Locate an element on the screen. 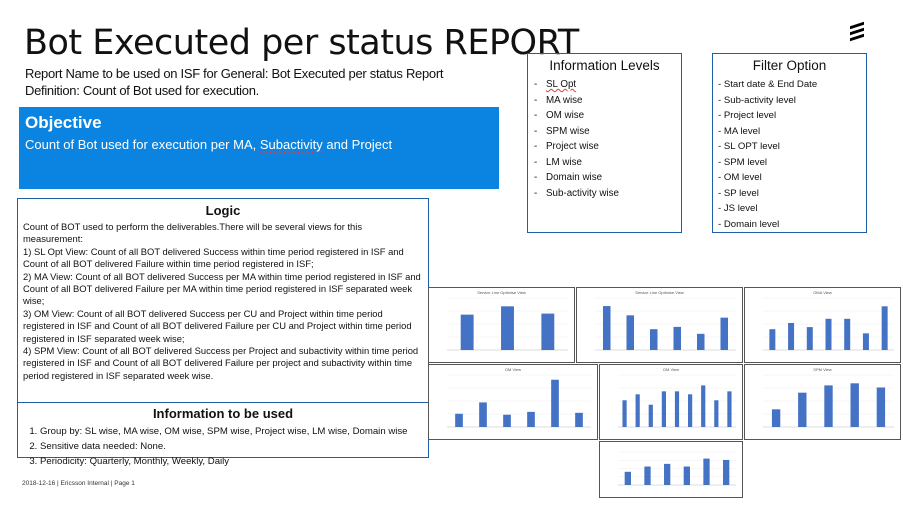 The image size is (903, 509). chart-om-view: OM View is located at coordinates (513, 402).